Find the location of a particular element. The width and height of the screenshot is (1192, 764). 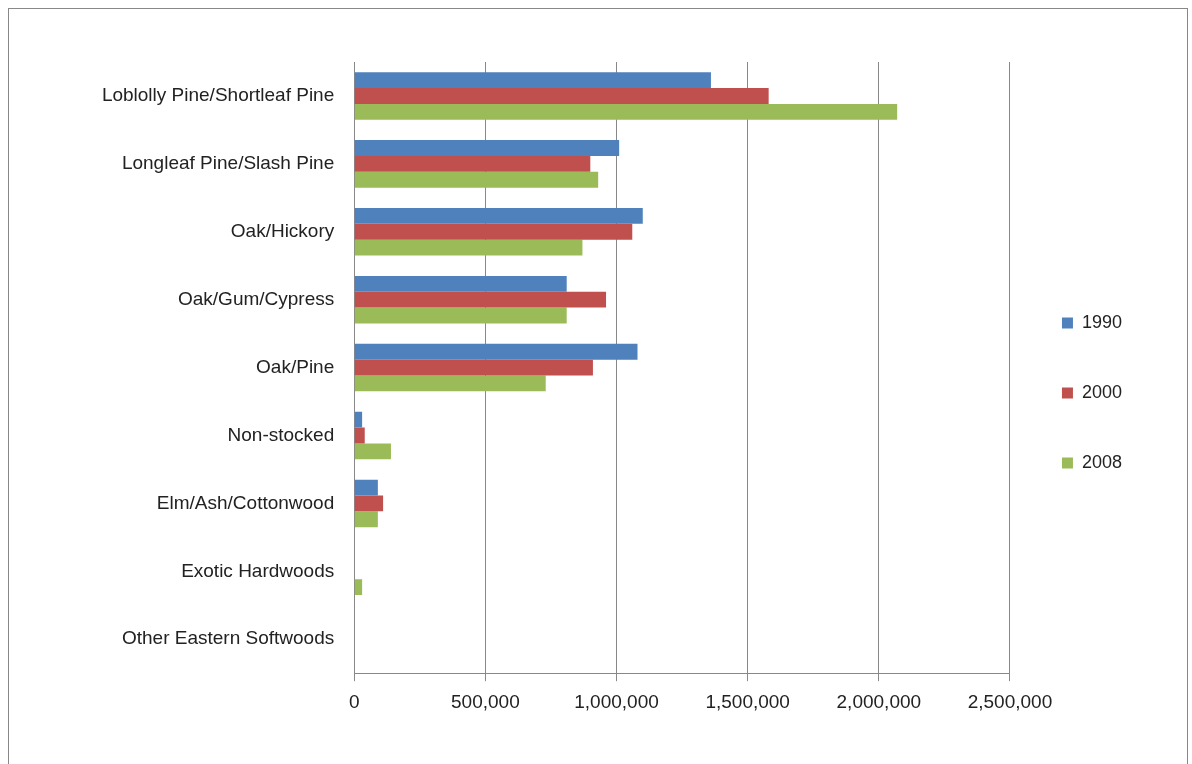

y-tick-label: Loblolly Pine/Shortleaf Pine is located at coordinates (218, 95).